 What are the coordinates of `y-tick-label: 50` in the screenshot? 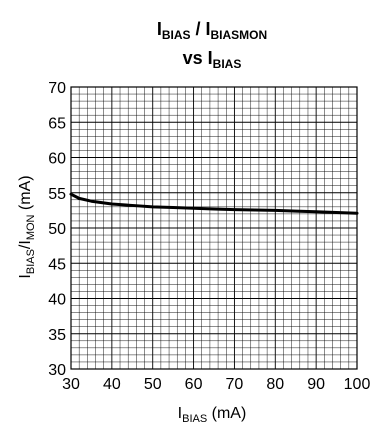 It's located at (57, 229).